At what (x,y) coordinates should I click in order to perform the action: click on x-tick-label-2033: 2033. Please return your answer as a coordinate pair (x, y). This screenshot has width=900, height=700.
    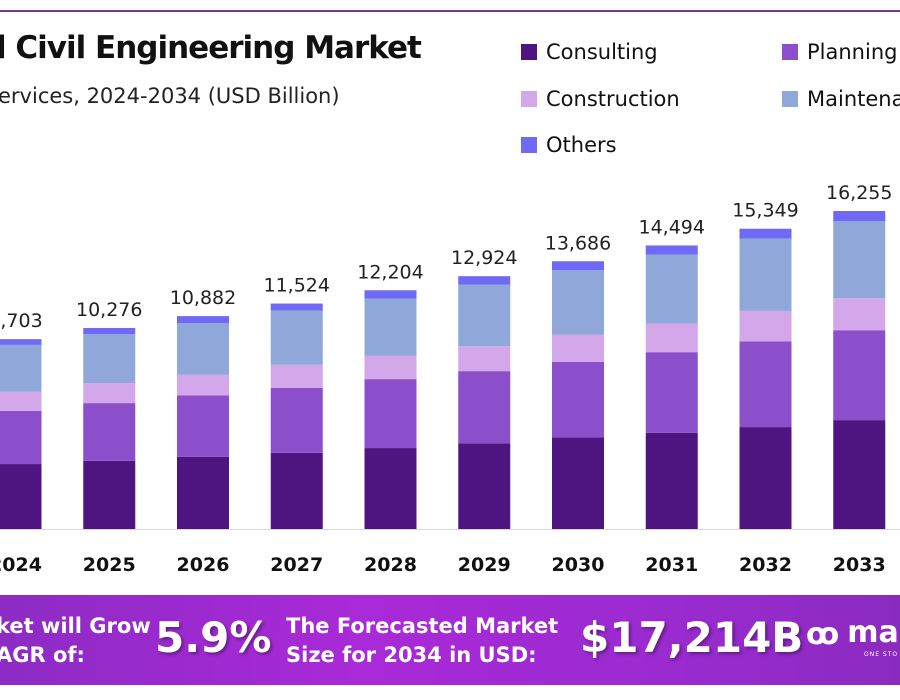
    Looking at the image, I should click on (859, 565).